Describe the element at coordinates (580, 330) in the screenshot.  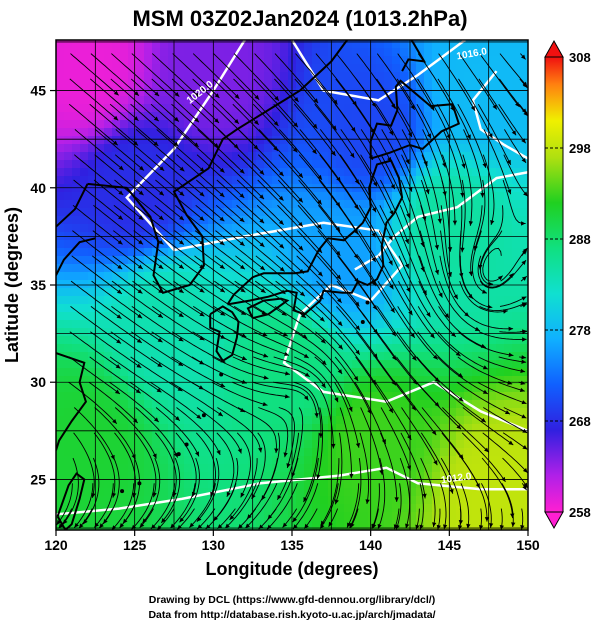
I see `colorbar-tick-label: 278` at that location.